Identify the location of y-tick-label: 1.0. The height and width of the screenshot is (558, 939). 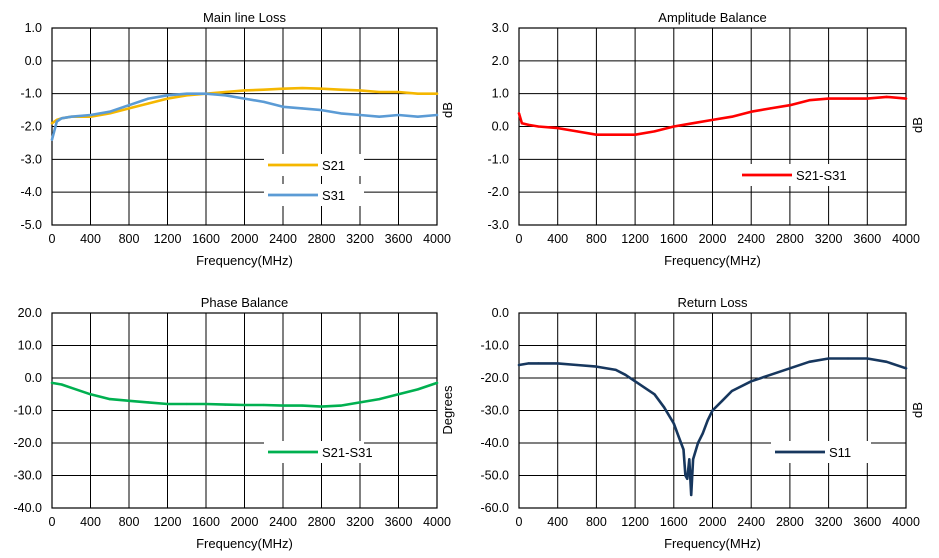
(33, 28).